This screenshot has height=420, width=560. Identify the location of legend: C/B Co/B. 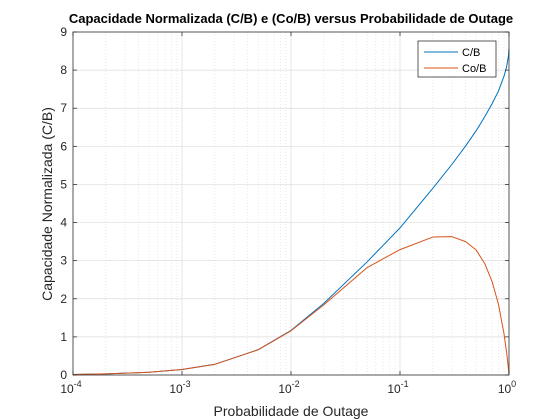
(457, 59).